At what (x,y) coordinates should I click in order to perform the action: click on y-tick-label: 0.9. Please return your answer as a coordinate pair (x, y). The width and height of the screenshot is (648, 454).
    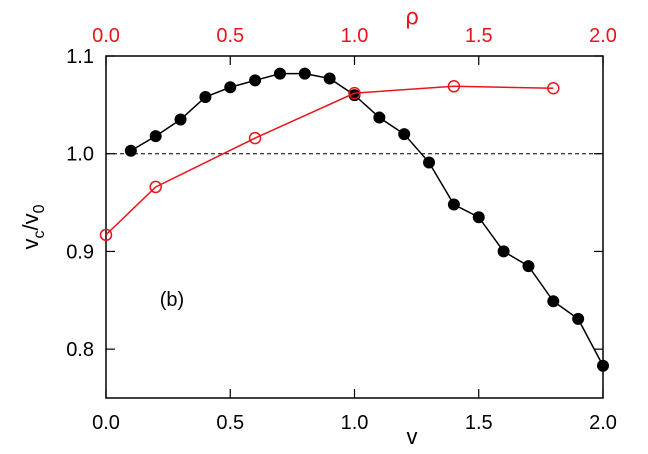
    Looking at the image, I should click on (80, 252).